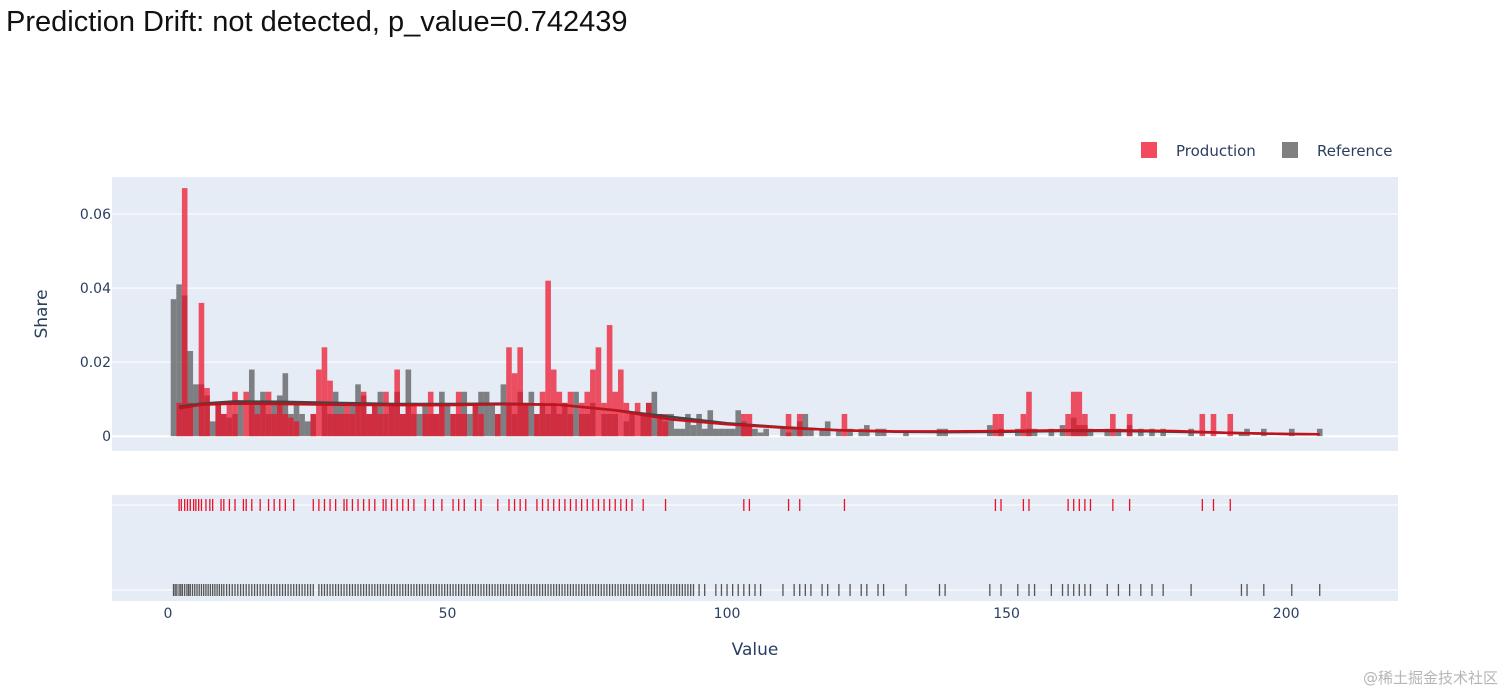 Image resolution: width=1512 pixels, height=700 pixels. What do you see at coordinates (746, 547) in the screenshot?
I see `rug-marks` at bounding box center [746, 547].